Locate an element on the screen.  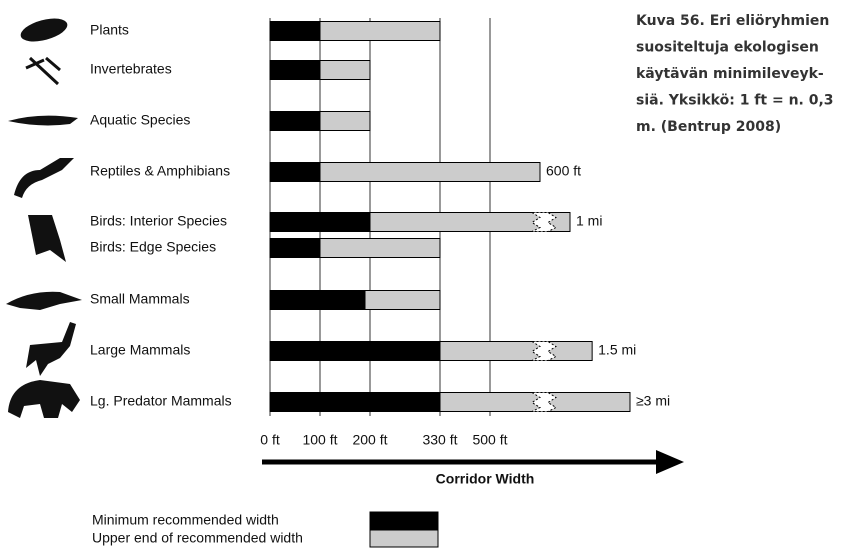
icons is located at coordinates (44, 218).